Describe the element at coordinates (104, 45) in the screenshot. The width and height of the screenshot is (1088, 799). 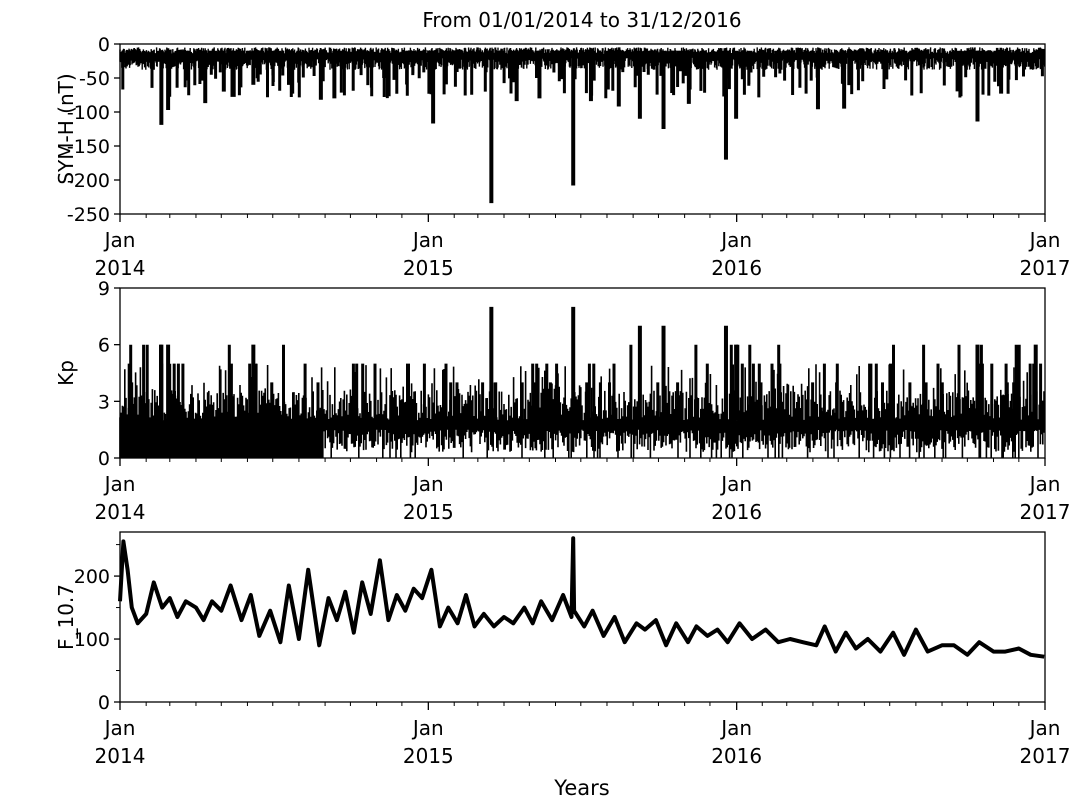
I see `symh-ytick-label: 0` at that location.